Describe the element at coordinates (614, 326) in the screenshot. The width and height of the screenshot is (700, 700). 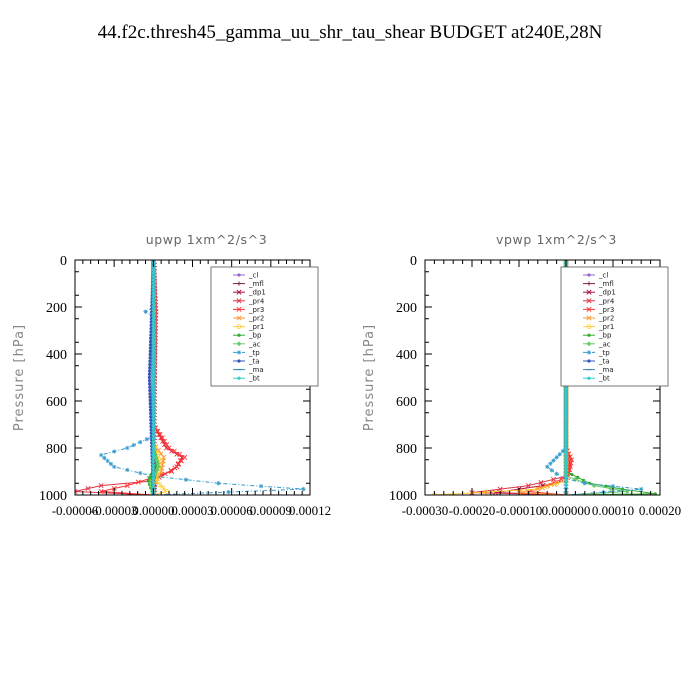
I see `legend-box` at that location.